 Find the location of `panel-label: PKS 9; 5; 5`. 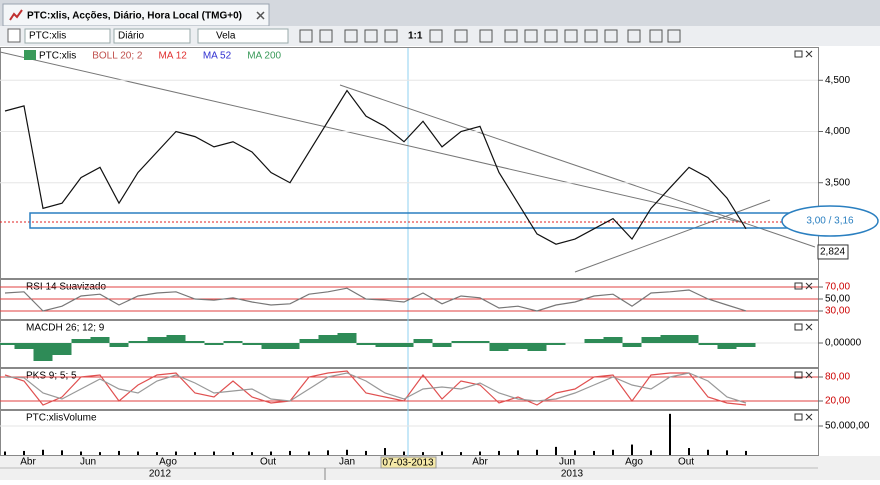

panel-label: PKS 9; 5; 5 is located at coordinates (51, 376).